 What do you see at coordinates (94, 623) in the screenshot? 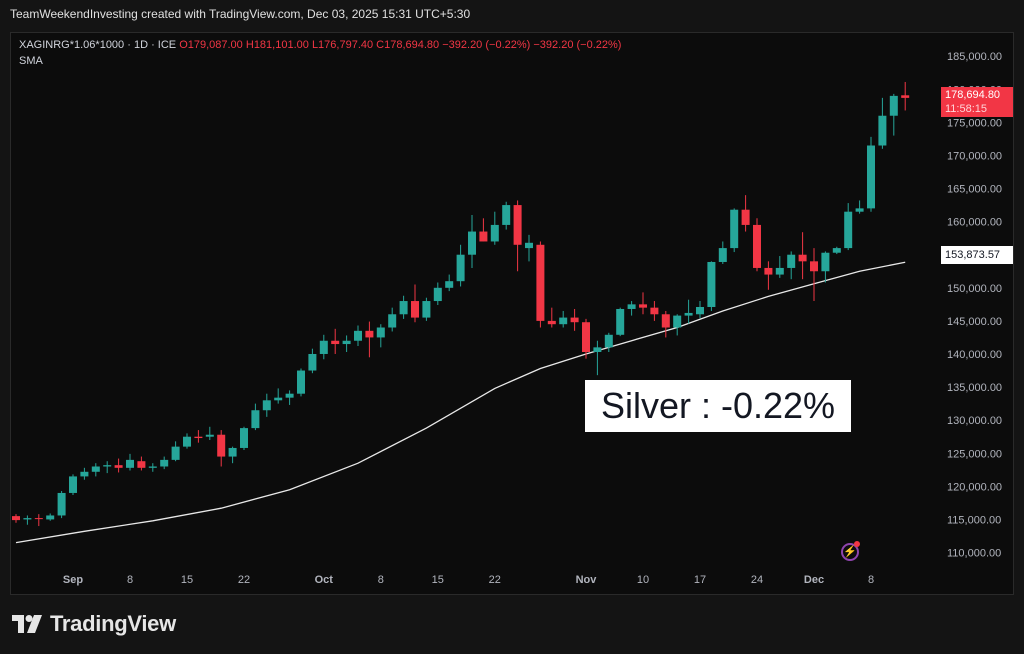
I see `footer-branding: TradingView` at bounding box center [94, 623].